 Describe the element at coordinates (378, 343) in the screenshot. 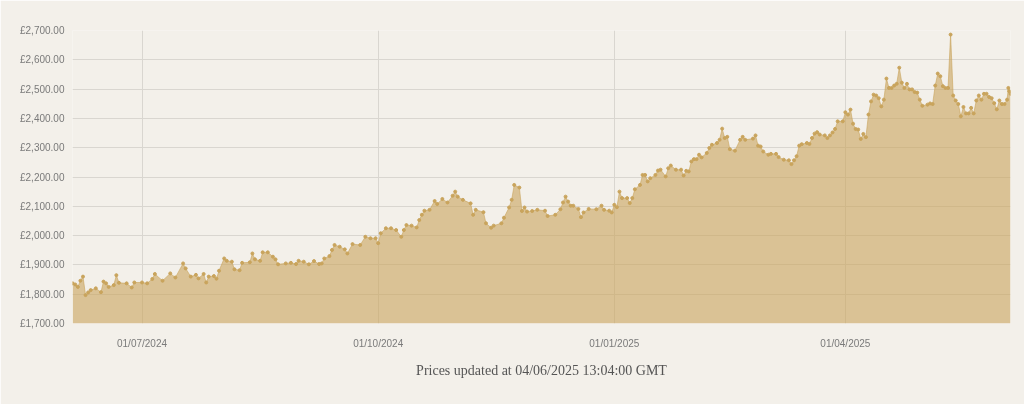

I see `x-tick-label: 01/10/2024` at that location.